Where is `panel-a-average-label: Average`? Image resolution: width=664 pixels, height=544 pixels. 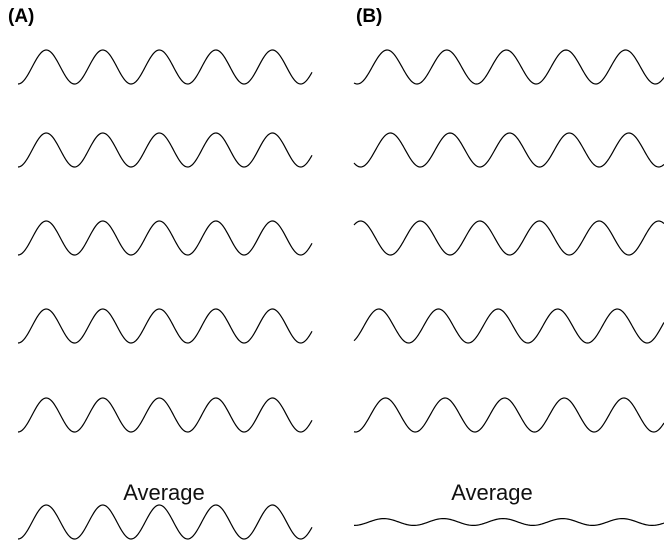
panel-a-average-label: Average is located at coordinates (164, 492).